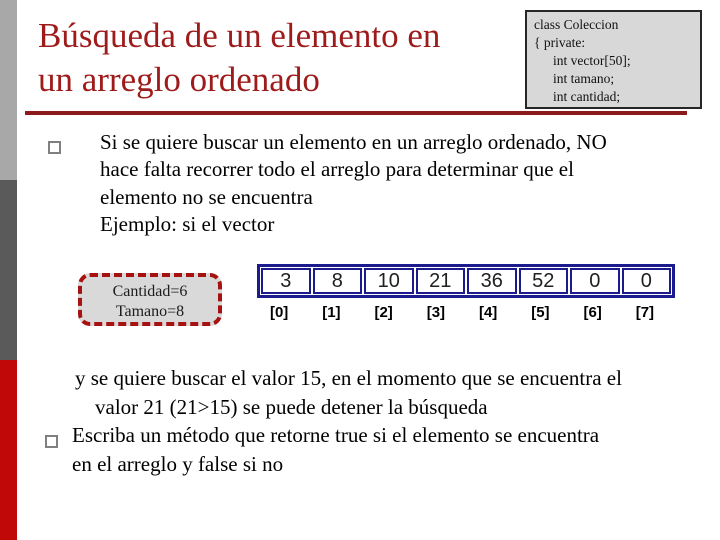 The height and width of the screenshot is (540, 720). Describe the element at coordinates (389, 281) in the screenshot. I see `array-cell: 10` at that location.